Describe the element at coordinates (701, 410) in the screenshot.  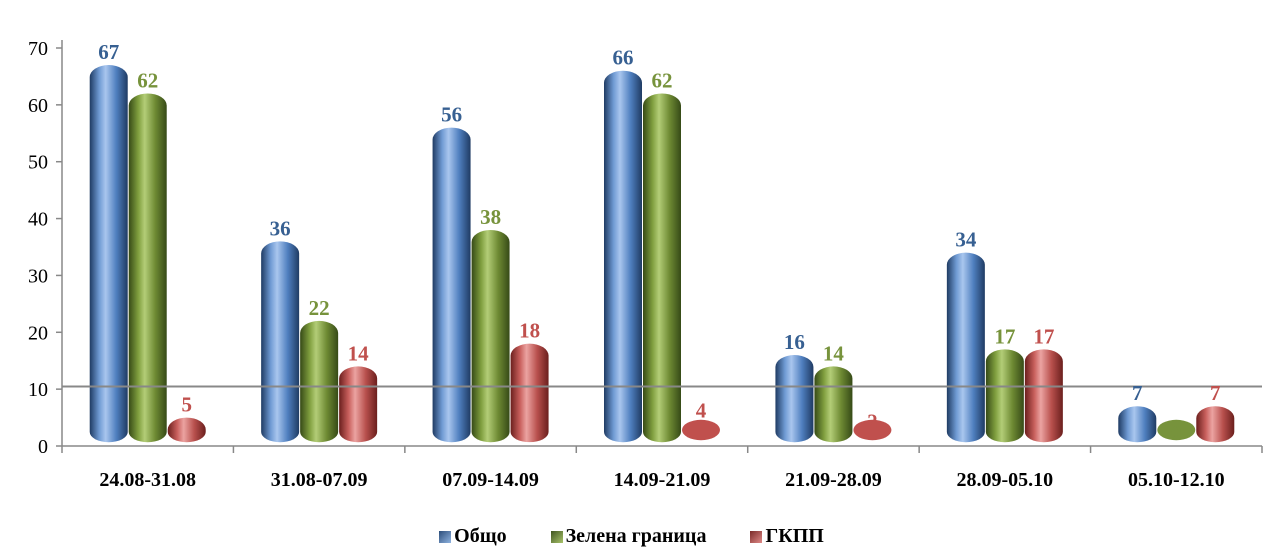
I see `data-label: 4` at that location.